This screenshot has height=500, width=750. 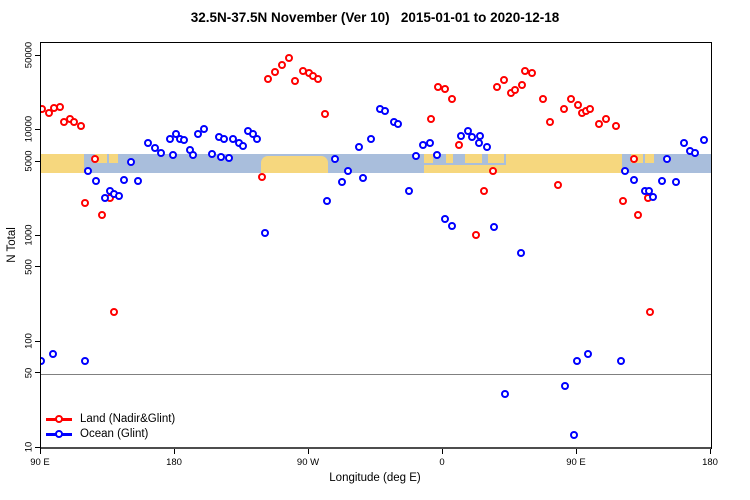 I want to click on land-ocean-map-strip, so click(x=376, y=163).